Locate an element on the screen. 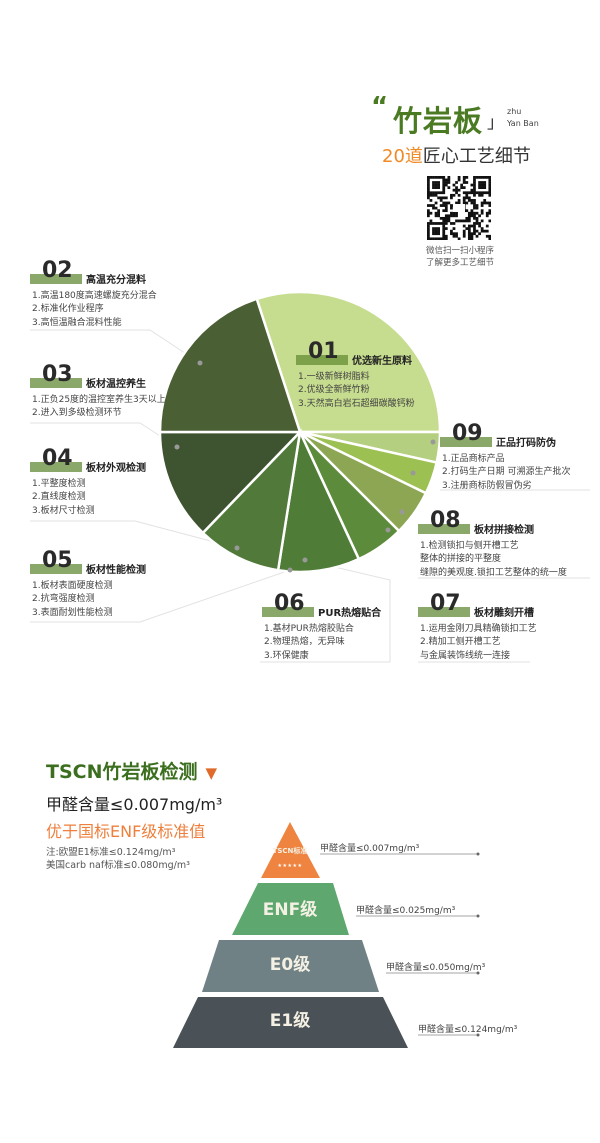 This screenshot has width=600, height=1143. step-detail-line: 1.高温180度高速螺旋充分混合 is located at coordinates (94, 296).